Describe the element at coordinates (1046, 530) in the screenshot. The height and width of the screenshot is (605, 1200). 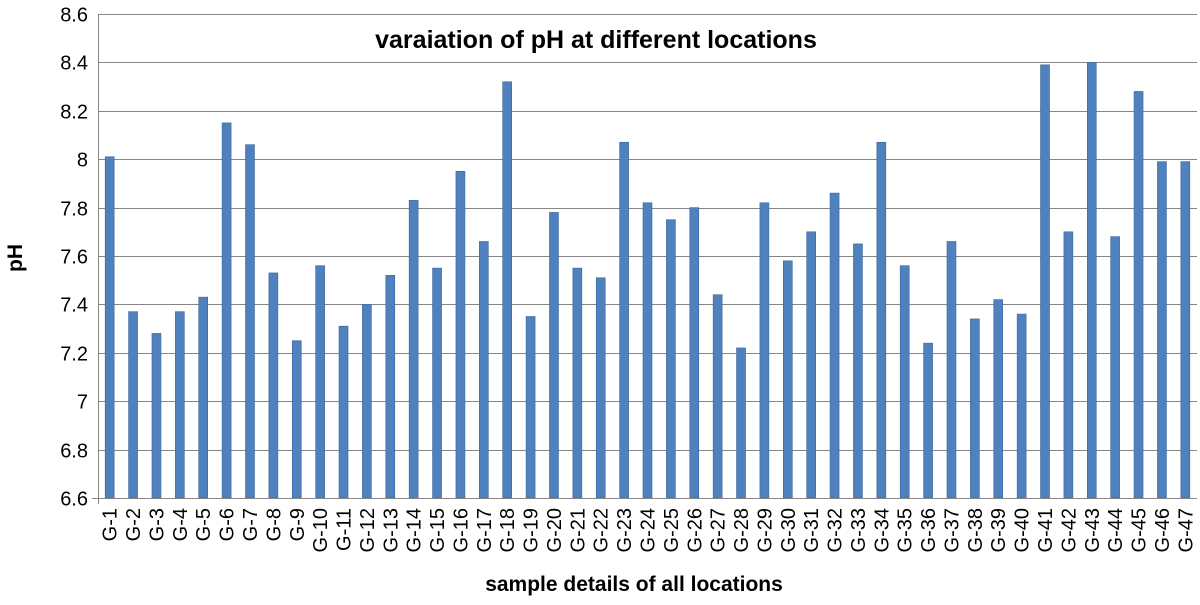
I see `x-tick-label: G-41` at that location.